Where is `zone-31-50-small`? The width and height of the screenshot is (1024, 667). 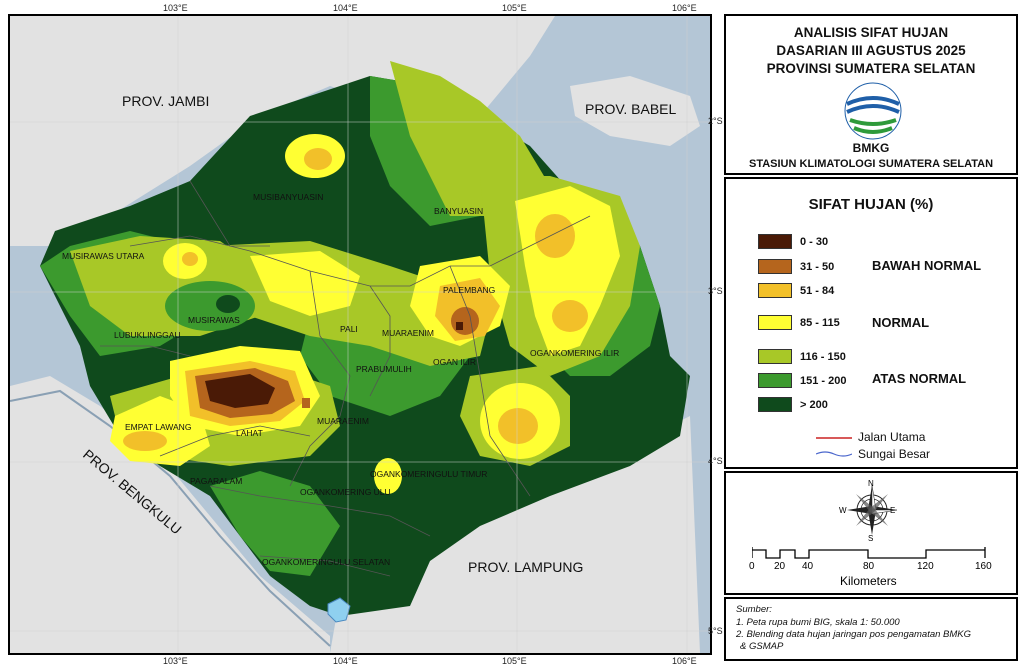 zone-31-50-small is located at coordinates (306, 403).